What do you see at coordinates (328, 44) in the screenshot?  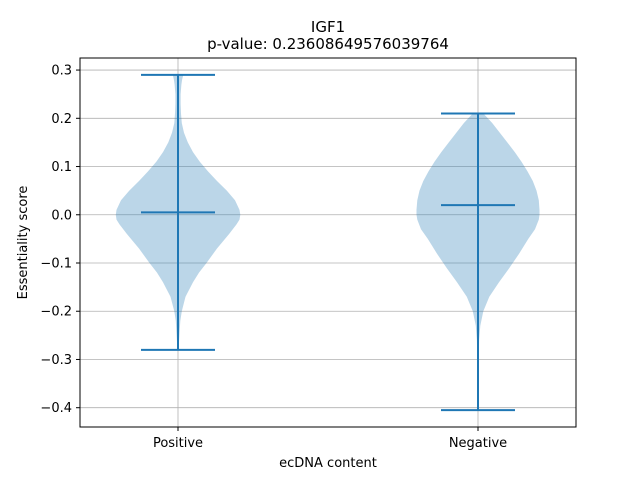 I see `chart-subtitle: p-value: 0.23608649576039764` at bounding box center [328, 44].